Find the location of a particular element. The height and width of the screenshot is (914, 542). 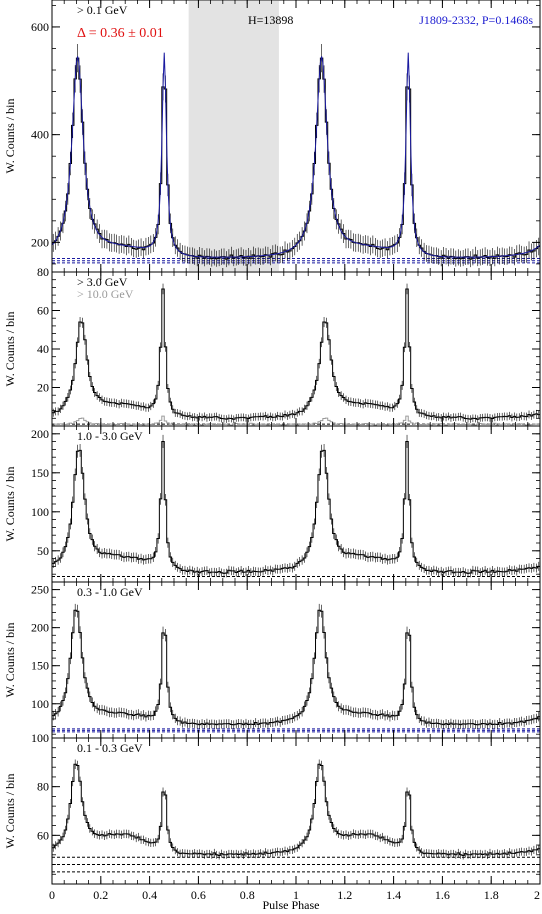

x-tick-label: 2 is located at coordinates (537, 895).